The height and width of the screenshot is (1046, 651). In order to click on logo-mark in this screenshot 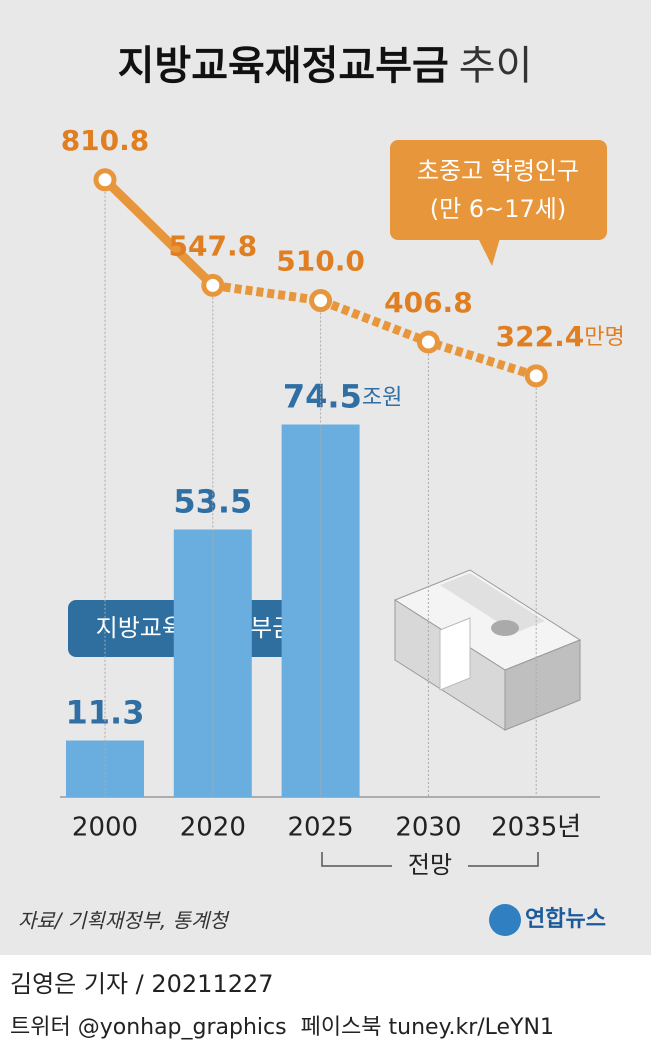, I will do `click(505, 920)`.